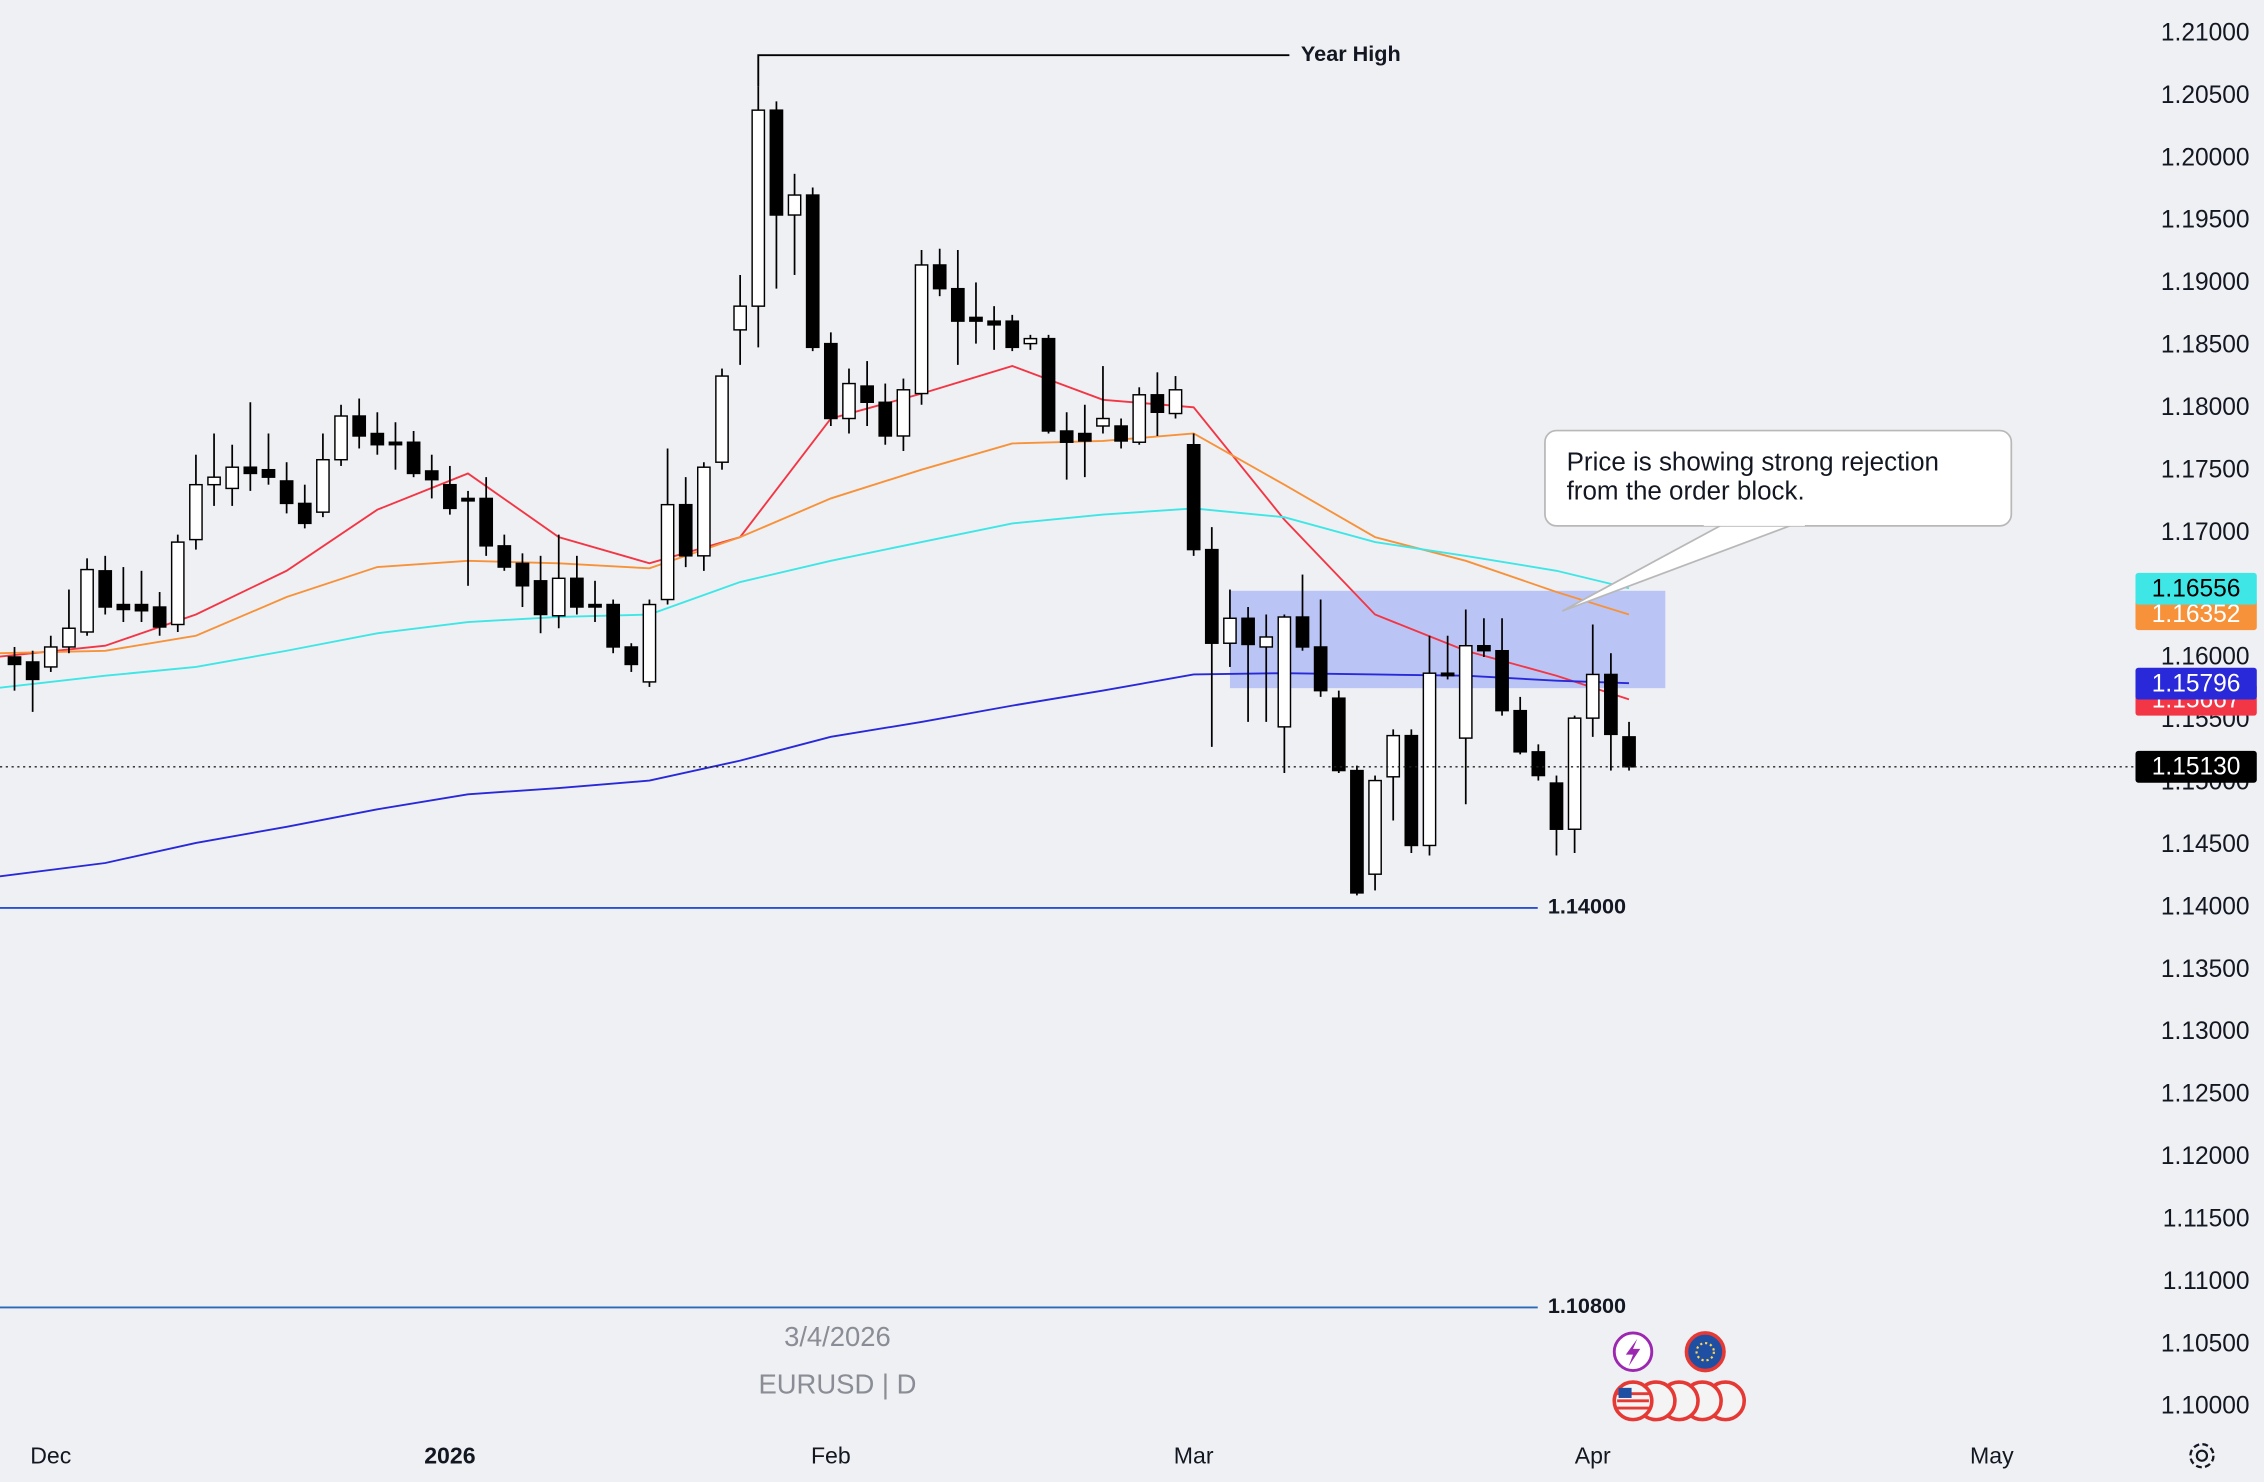  Describe the element at coordinates (837, 1384) in the screenshot. I see `watermark-symbol: EURUSD | D` at that location.